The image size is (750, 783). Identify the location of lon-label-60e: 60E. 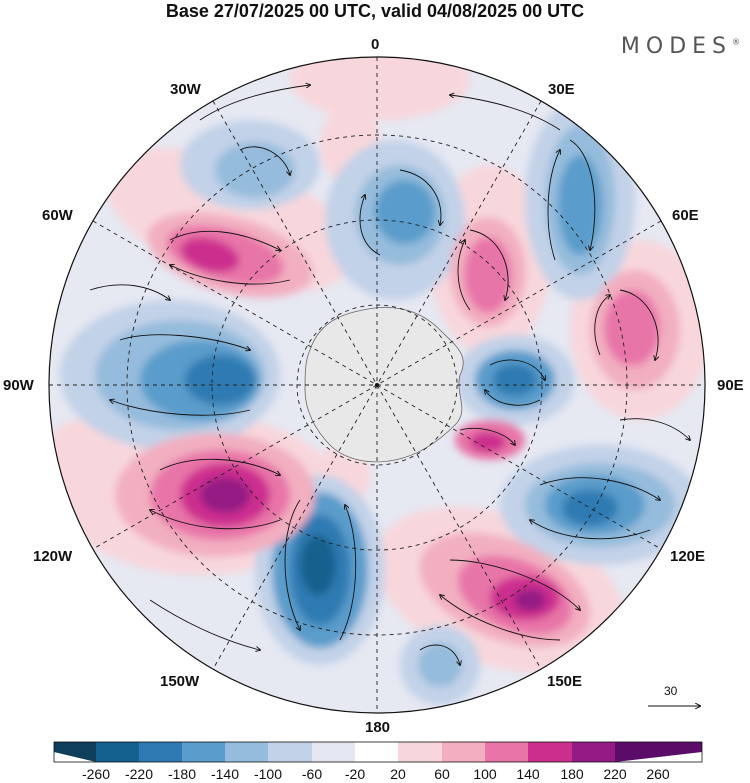
(685, 215).